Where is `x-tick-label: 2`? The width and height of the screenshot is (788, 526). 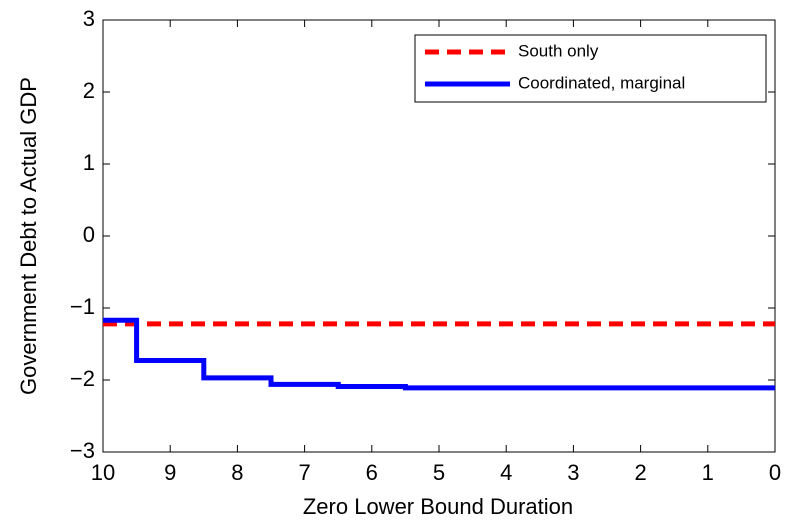 x-tick-label: 2 is located at coordinates (640, 472).